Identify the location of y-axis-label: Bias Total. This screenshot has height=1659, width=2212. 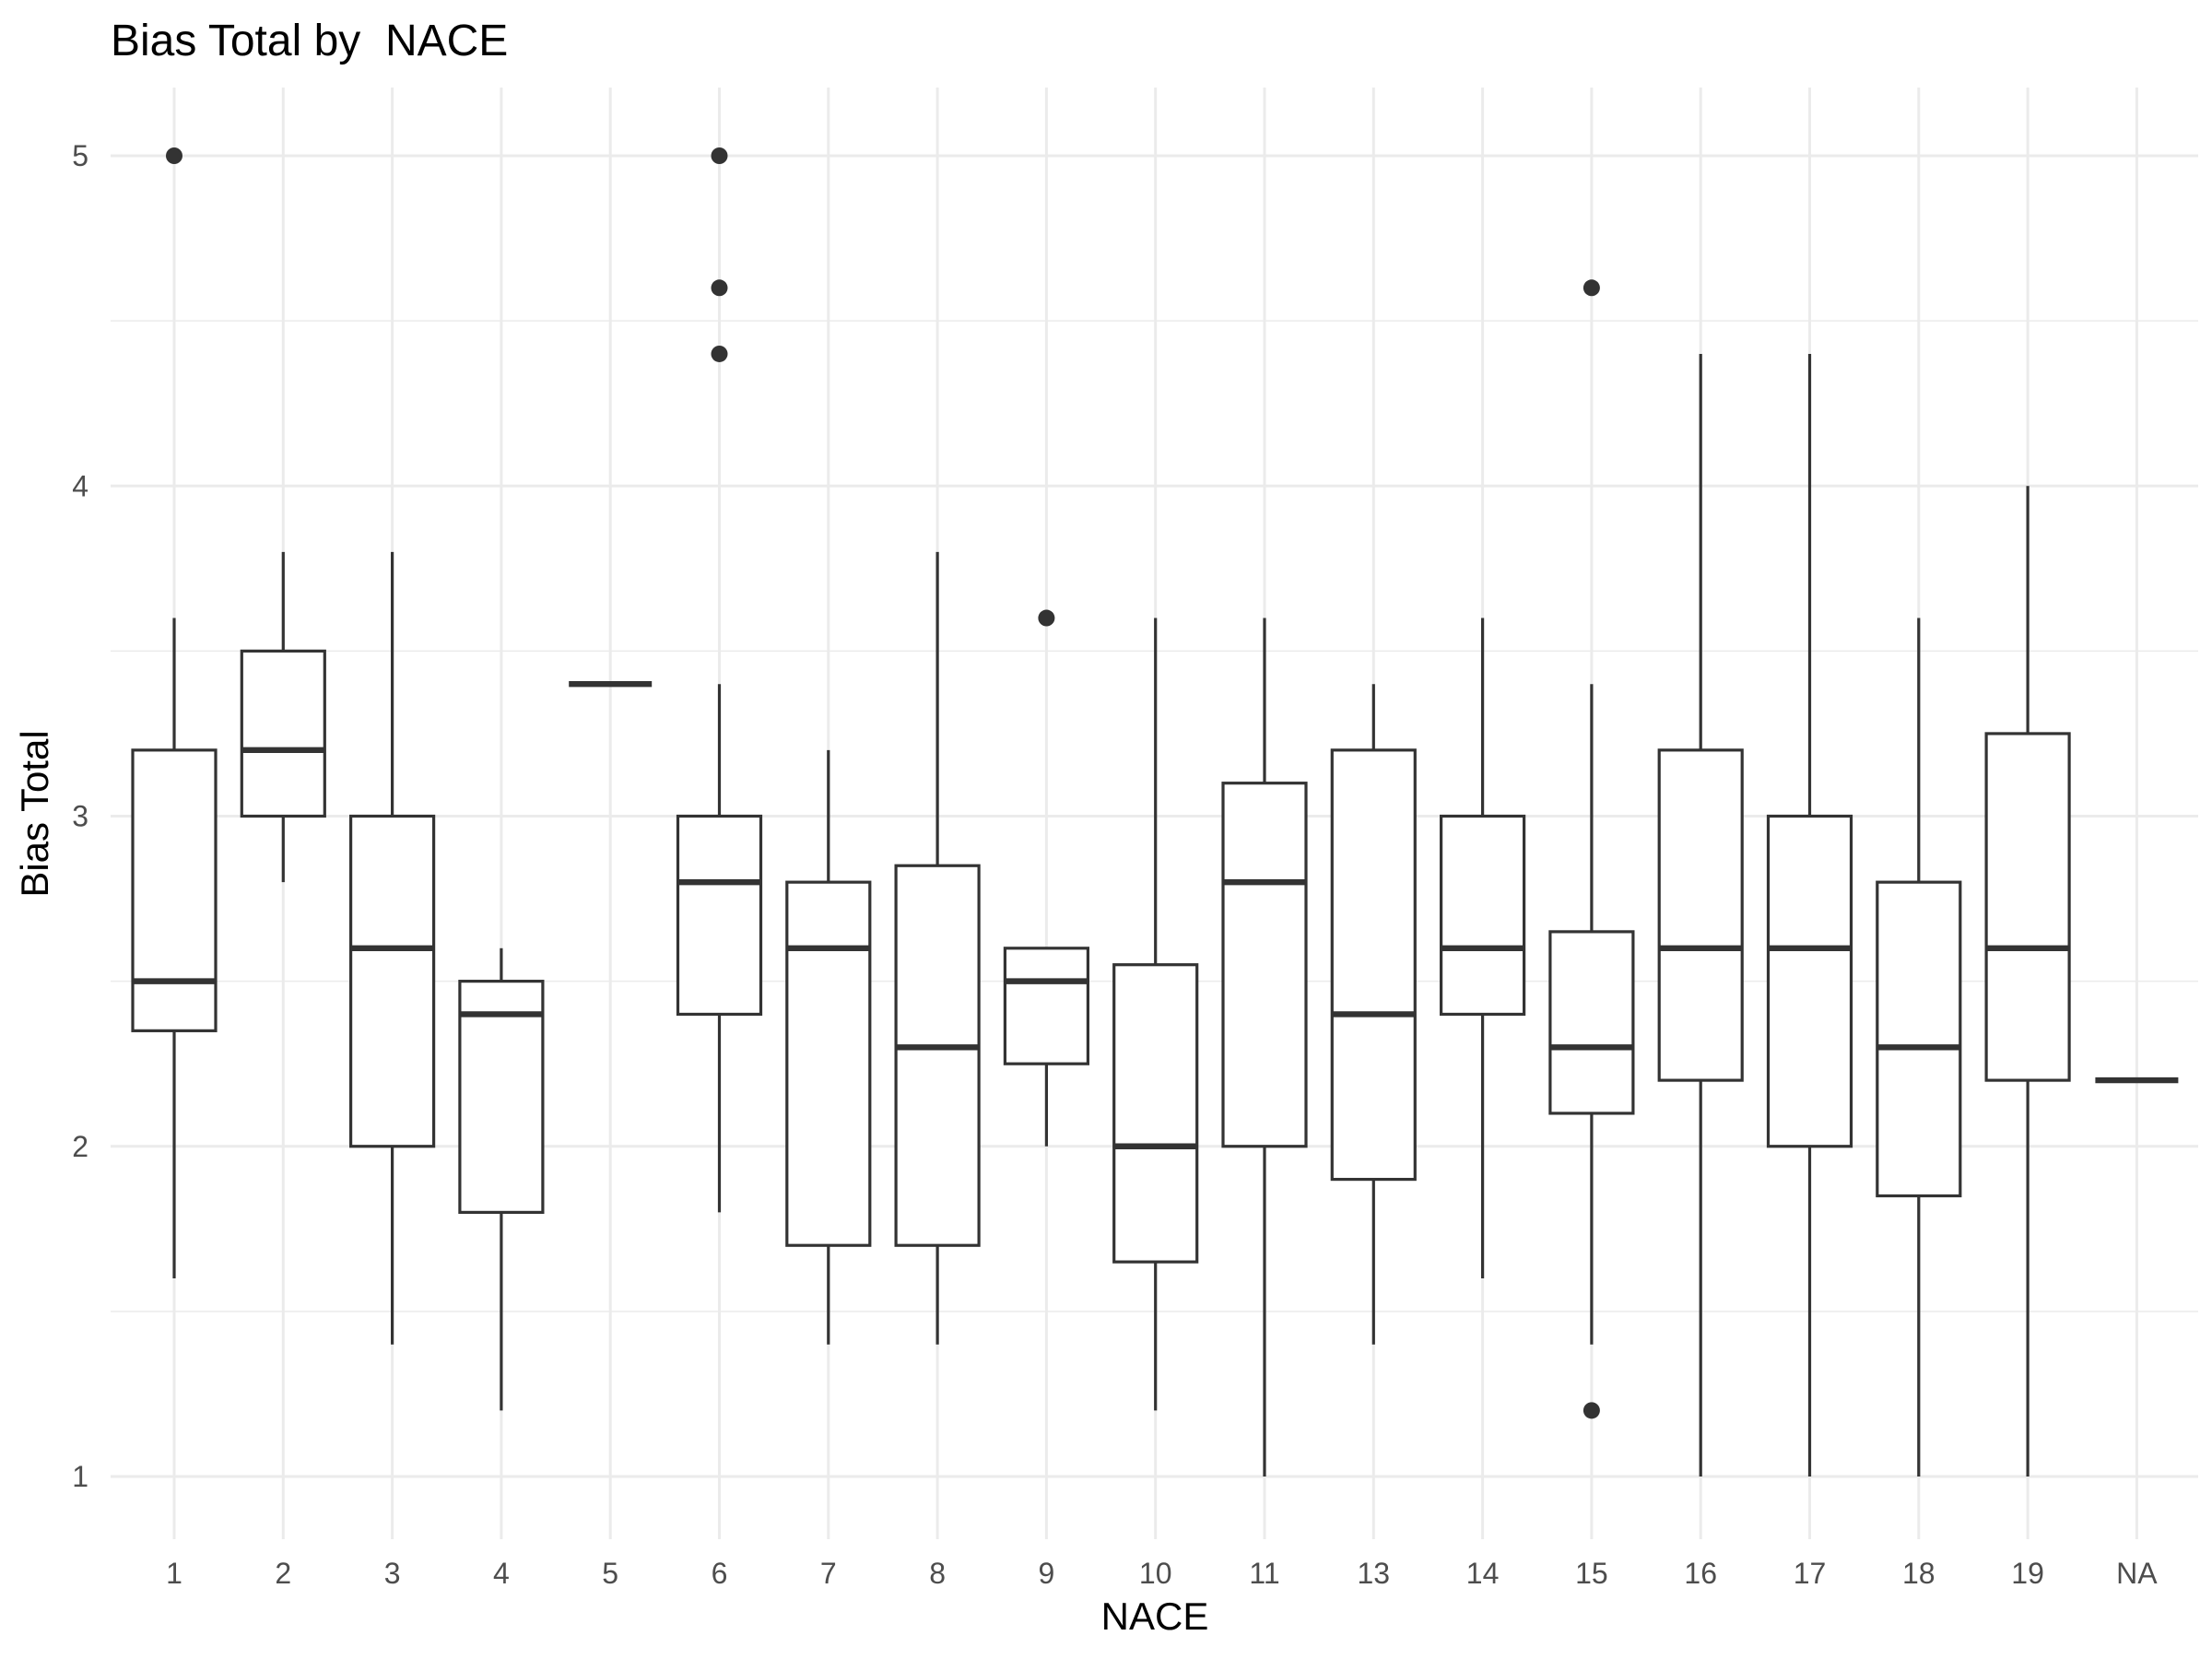
(34, 813).